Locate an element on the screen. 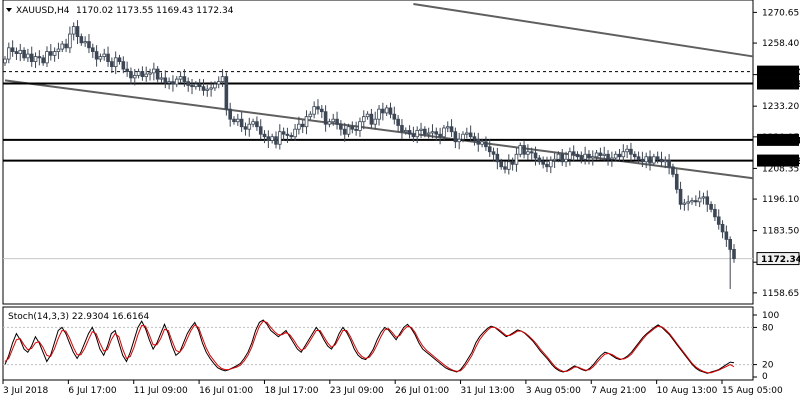  price-tick-label: 1183.50 is located at coordinates (780, 232).